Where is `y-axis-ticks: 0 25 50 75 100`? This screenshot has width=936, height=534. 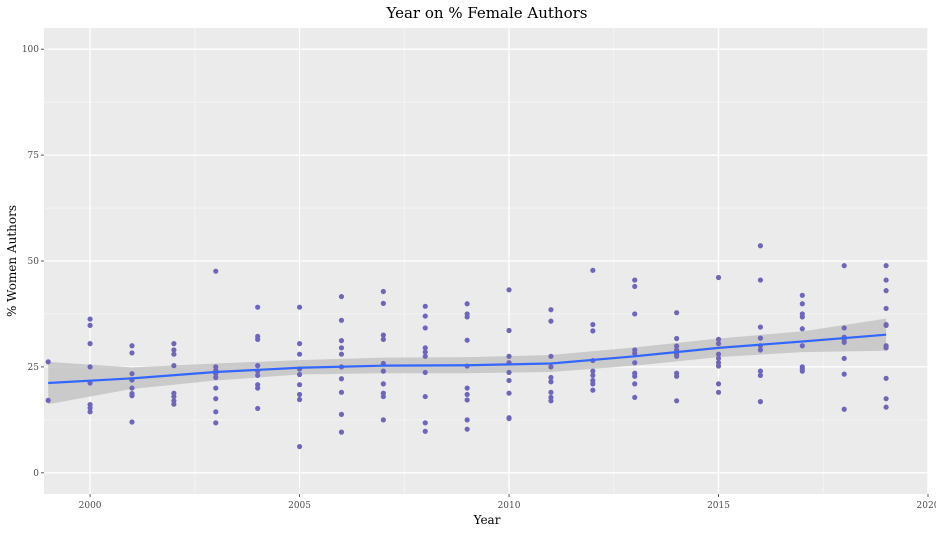 y-axis-ticks: 0 25 50 75 100 is located at coordinates (33, 262).